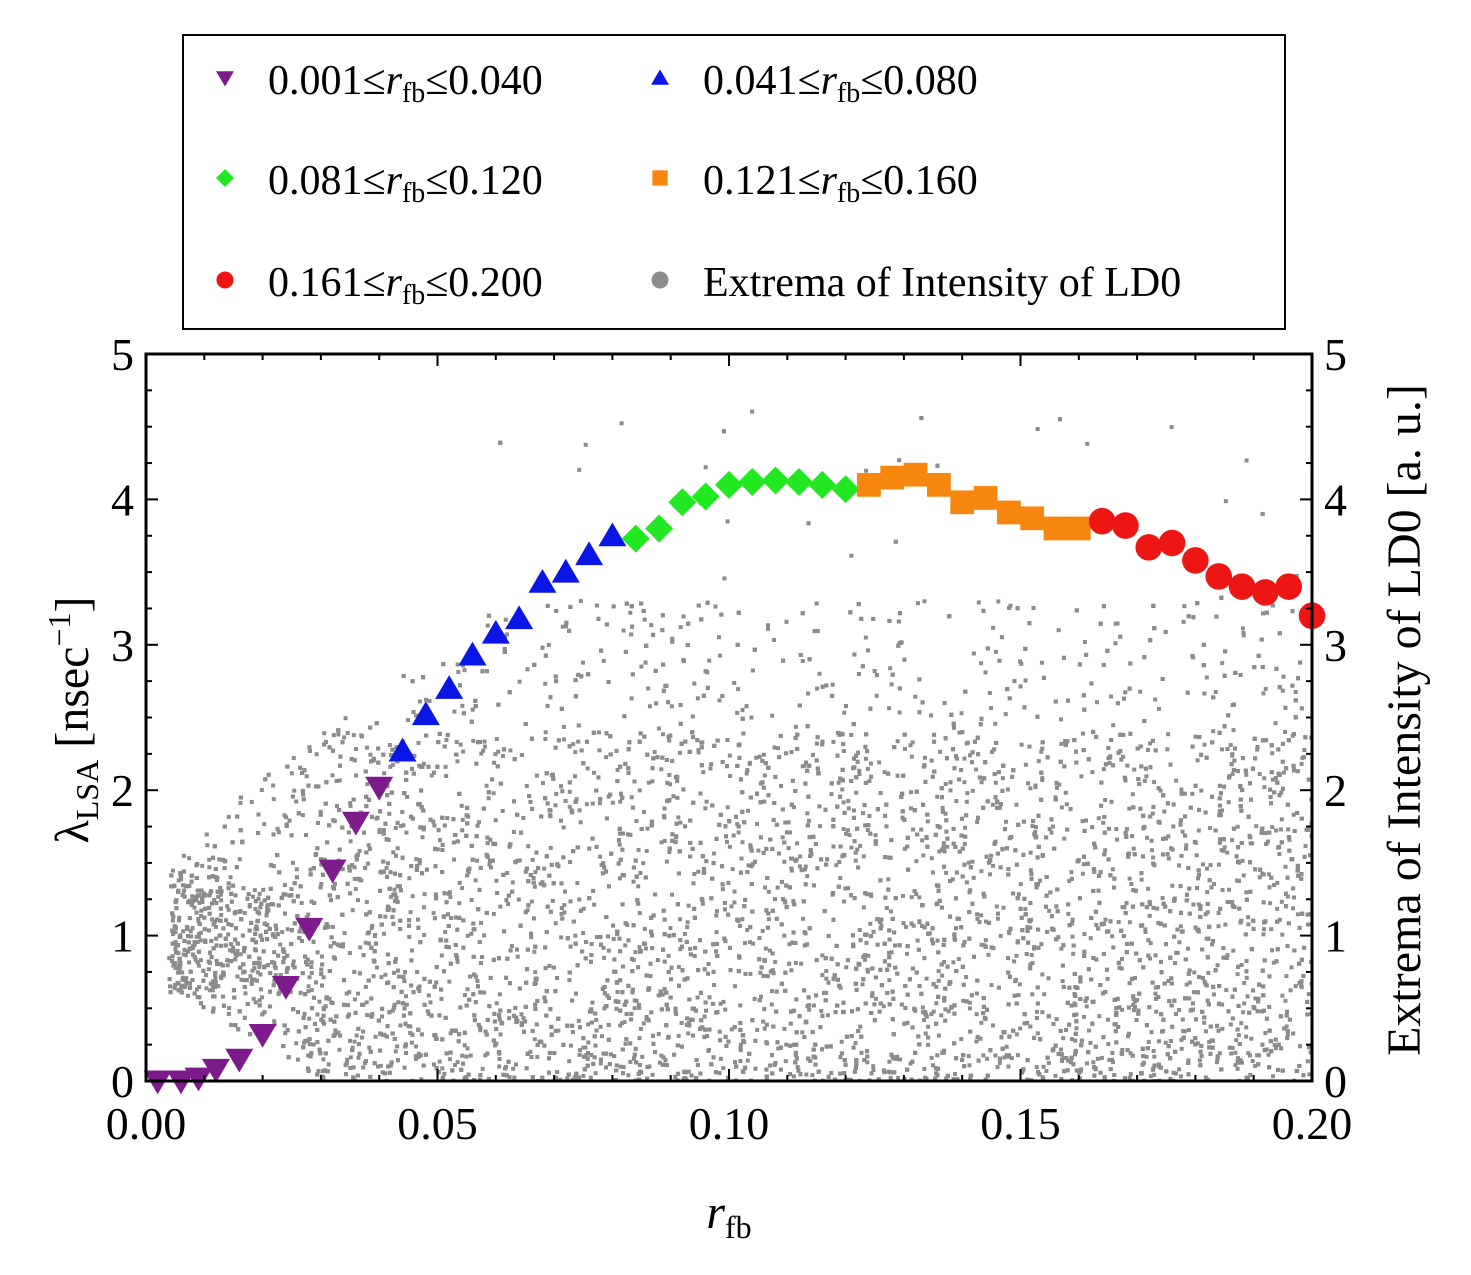 Image resolution: width=1471 pixels, height=1275 pixels. I want to click on legend-label-sub: fb, so click(413, 193).